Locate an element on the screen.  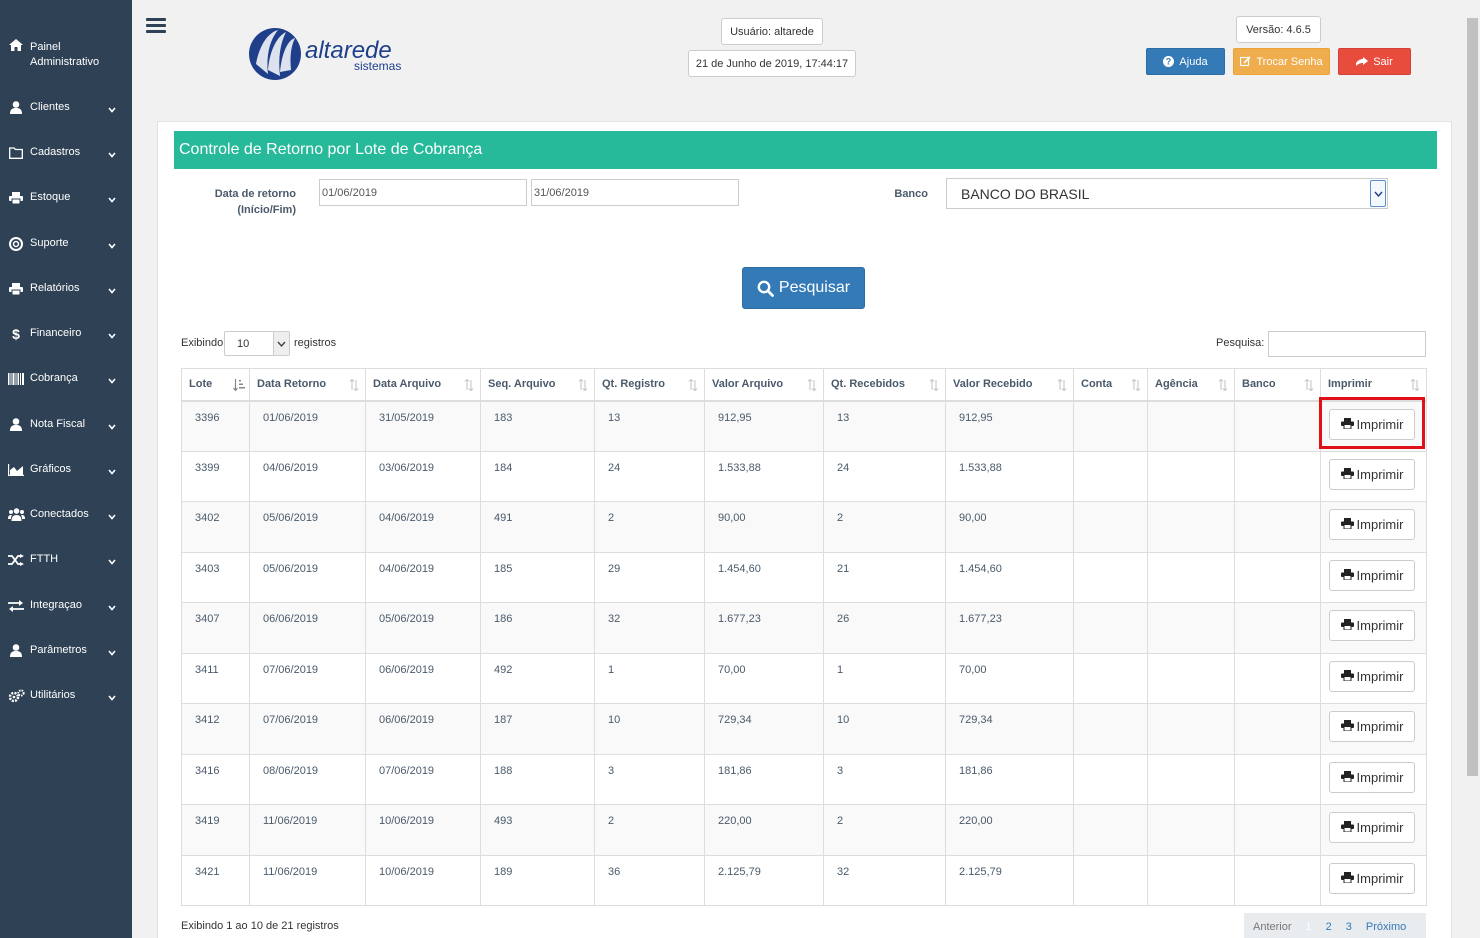
sidebar-item-gráficos: Gráficos is located at coordinates (66, 469).